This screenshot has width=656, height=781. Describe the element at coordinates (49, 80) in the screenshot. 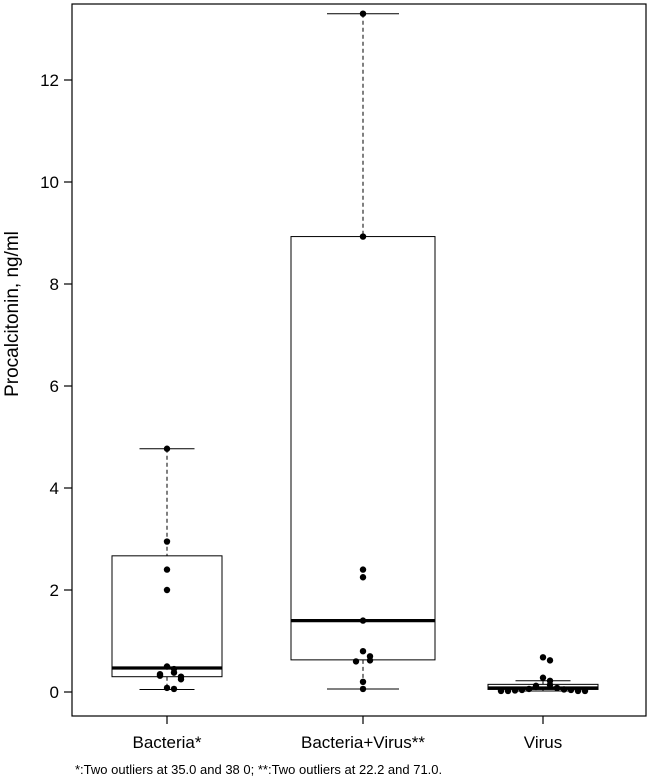

I see `y-tick-label: 12` at that location.